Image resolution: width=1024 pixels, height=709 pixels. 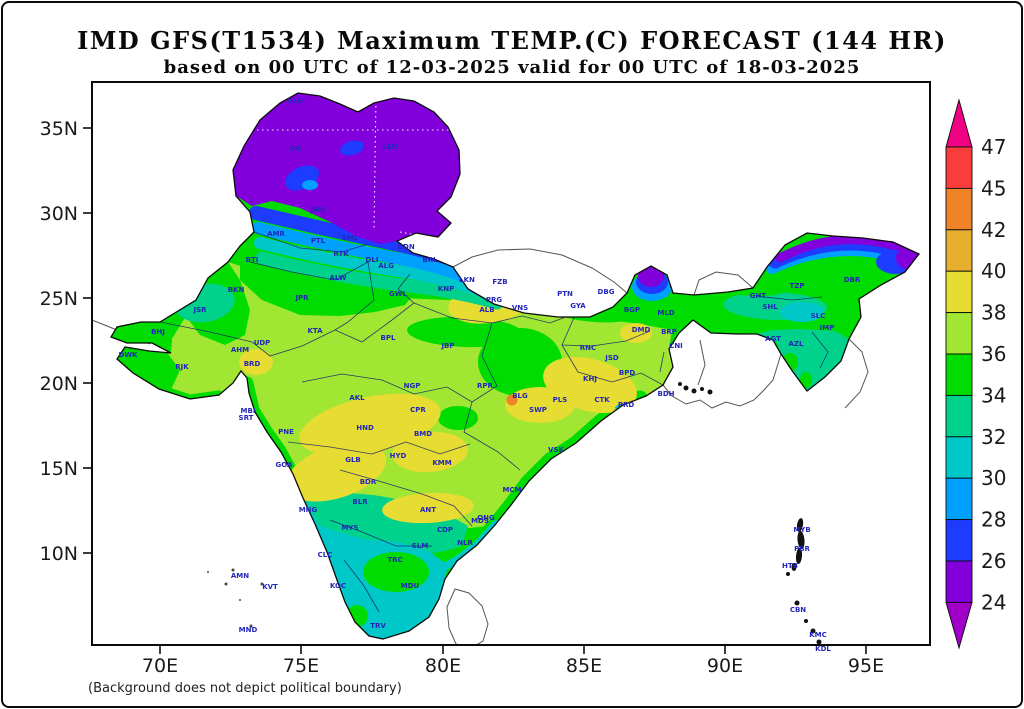 What do you see at coordinates (800, 525) in the screenshot?
I see `andaman-north-island` at bounding box center [800, 525].